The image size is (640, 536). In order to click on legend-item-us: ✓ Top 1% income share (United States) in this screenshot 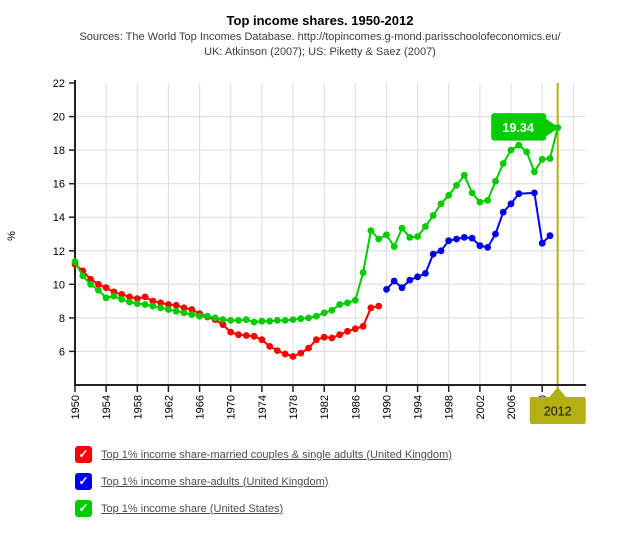, I will do `click(263, 508)`.